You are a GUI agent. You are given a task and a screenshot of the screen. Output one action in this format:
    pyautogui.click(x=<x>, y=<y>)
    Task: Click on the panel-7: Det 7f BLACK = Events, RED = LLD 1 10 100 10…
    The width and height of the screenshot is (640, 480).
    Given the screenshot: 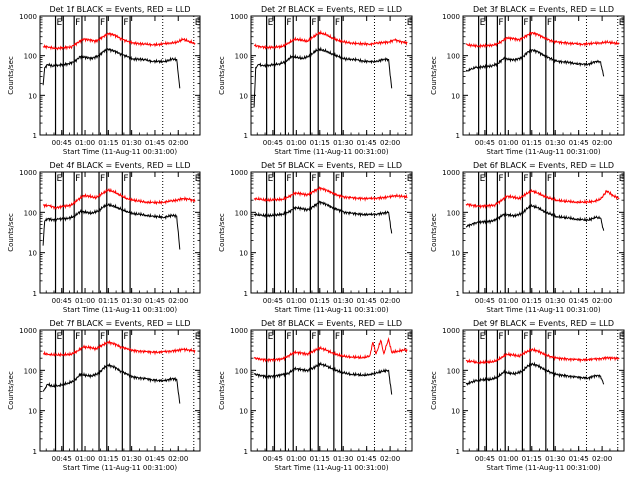 What is the action you would take?
    pyautogui.click(x=104, y=395)
    